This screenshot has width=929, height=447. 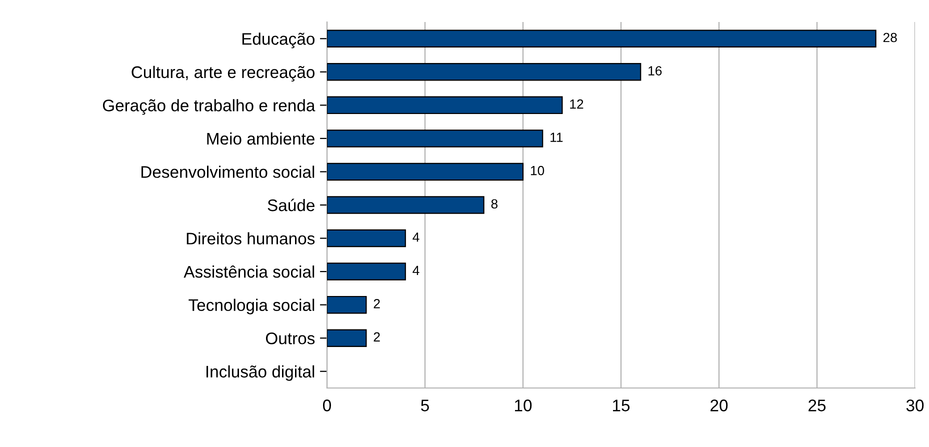 I want to click on data-label: 28, so click(x=890, y=37).